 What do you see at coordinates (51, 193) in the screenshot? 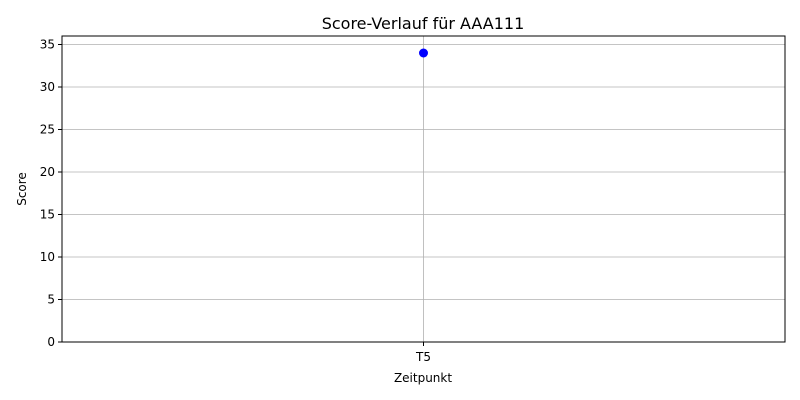
I see `y-axis-ticks: 0 5 10 15 20 25 30 35` at bounding box center [51, 193].